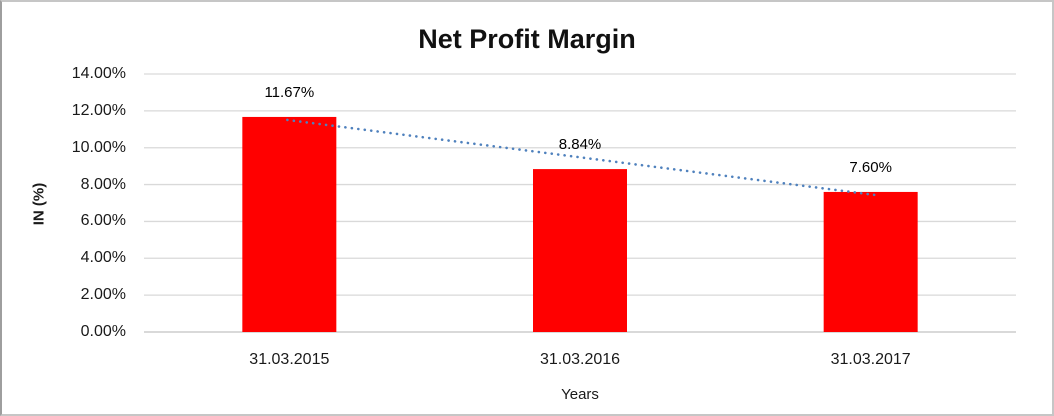 The image size is (1054, 416). What do you see at coordinates (580, 145) in the screenshot?
I see `bar-data-label: 8.84%` at bounding box center [580, 145].